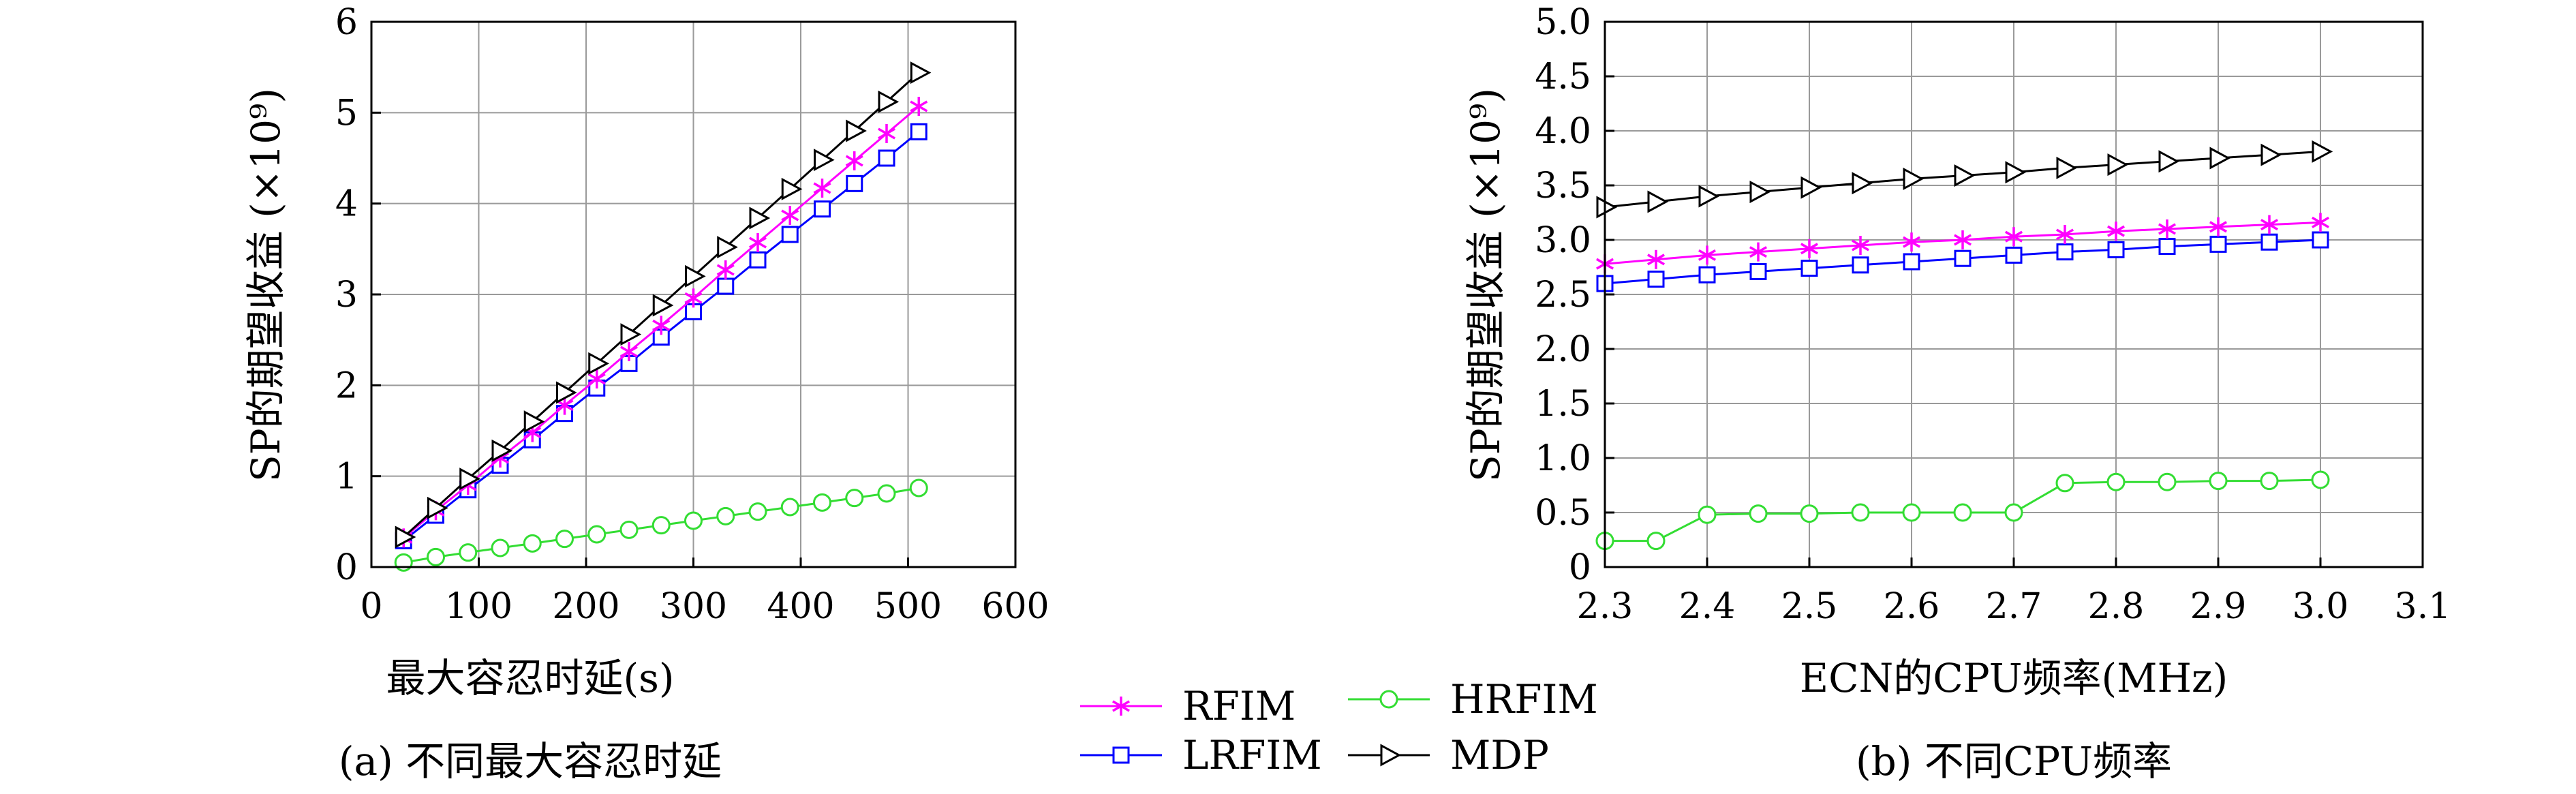  What do you see at coordinates (800, 606) in the screenshot?
I see `x-tick-label: 400` at bounding box center [800, 606].